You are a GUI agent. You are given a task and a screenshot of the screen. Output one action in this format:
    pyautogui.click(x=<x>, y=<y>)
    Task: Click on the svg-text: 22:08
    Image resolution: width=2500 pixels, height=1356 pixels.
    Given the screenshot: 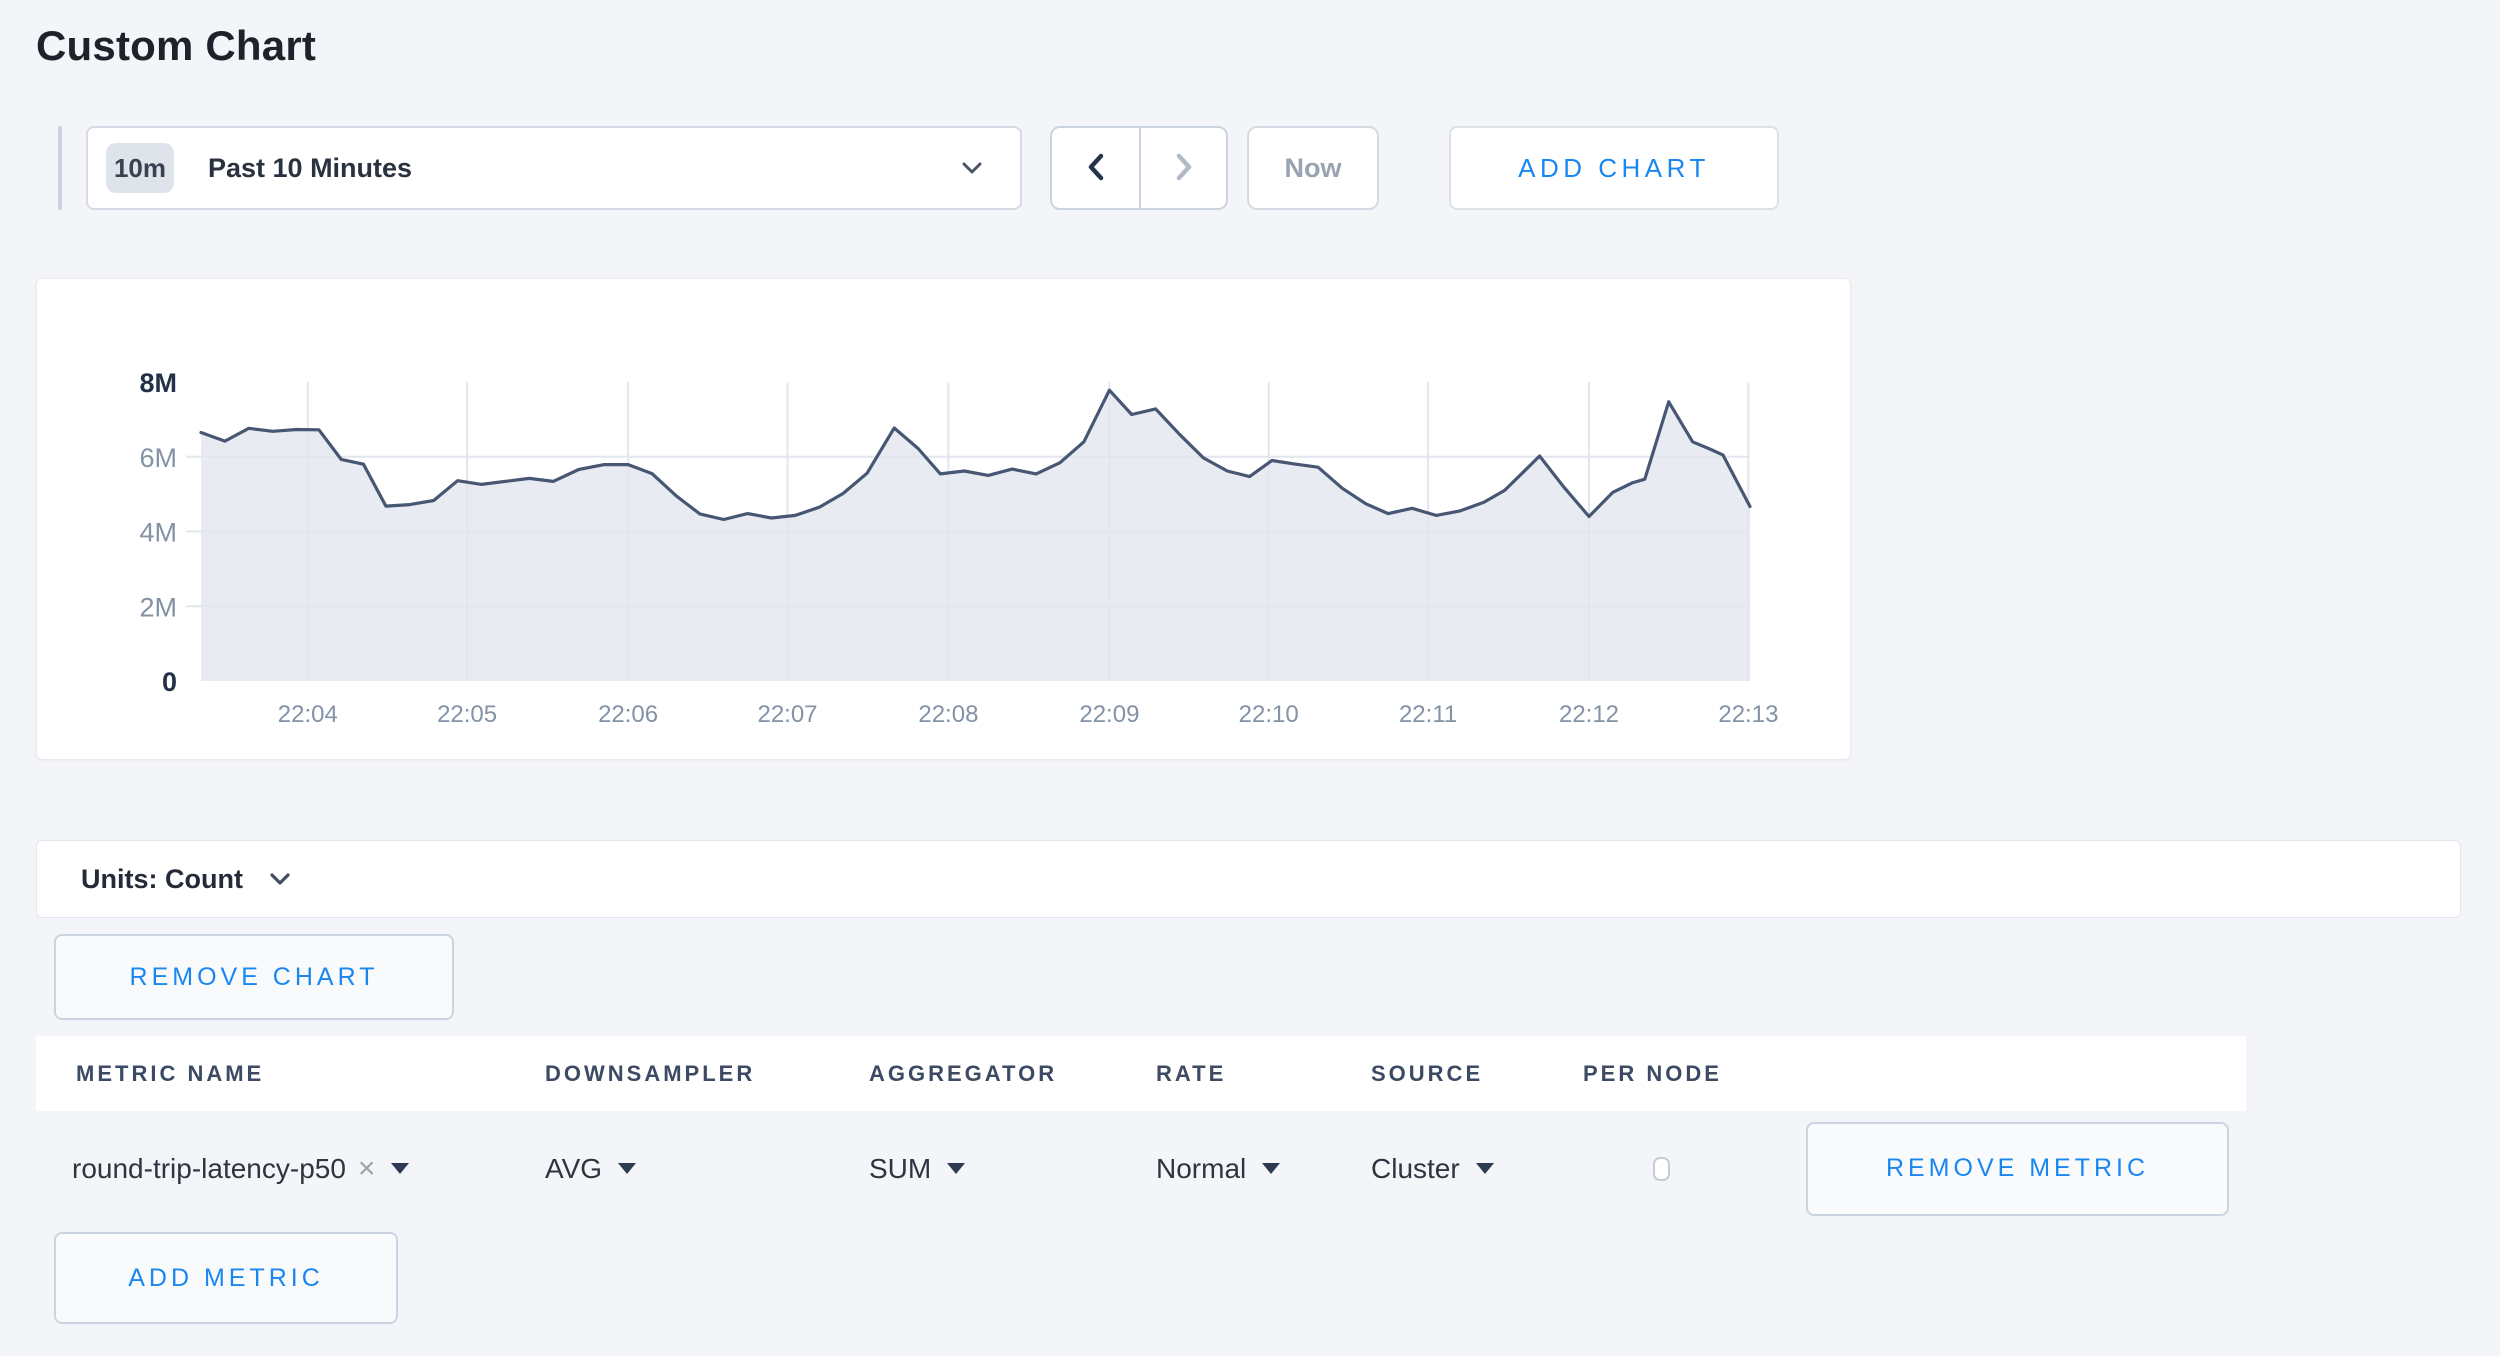 What is the action you would take?
    pyautogui.click(x=948, y=714)
    